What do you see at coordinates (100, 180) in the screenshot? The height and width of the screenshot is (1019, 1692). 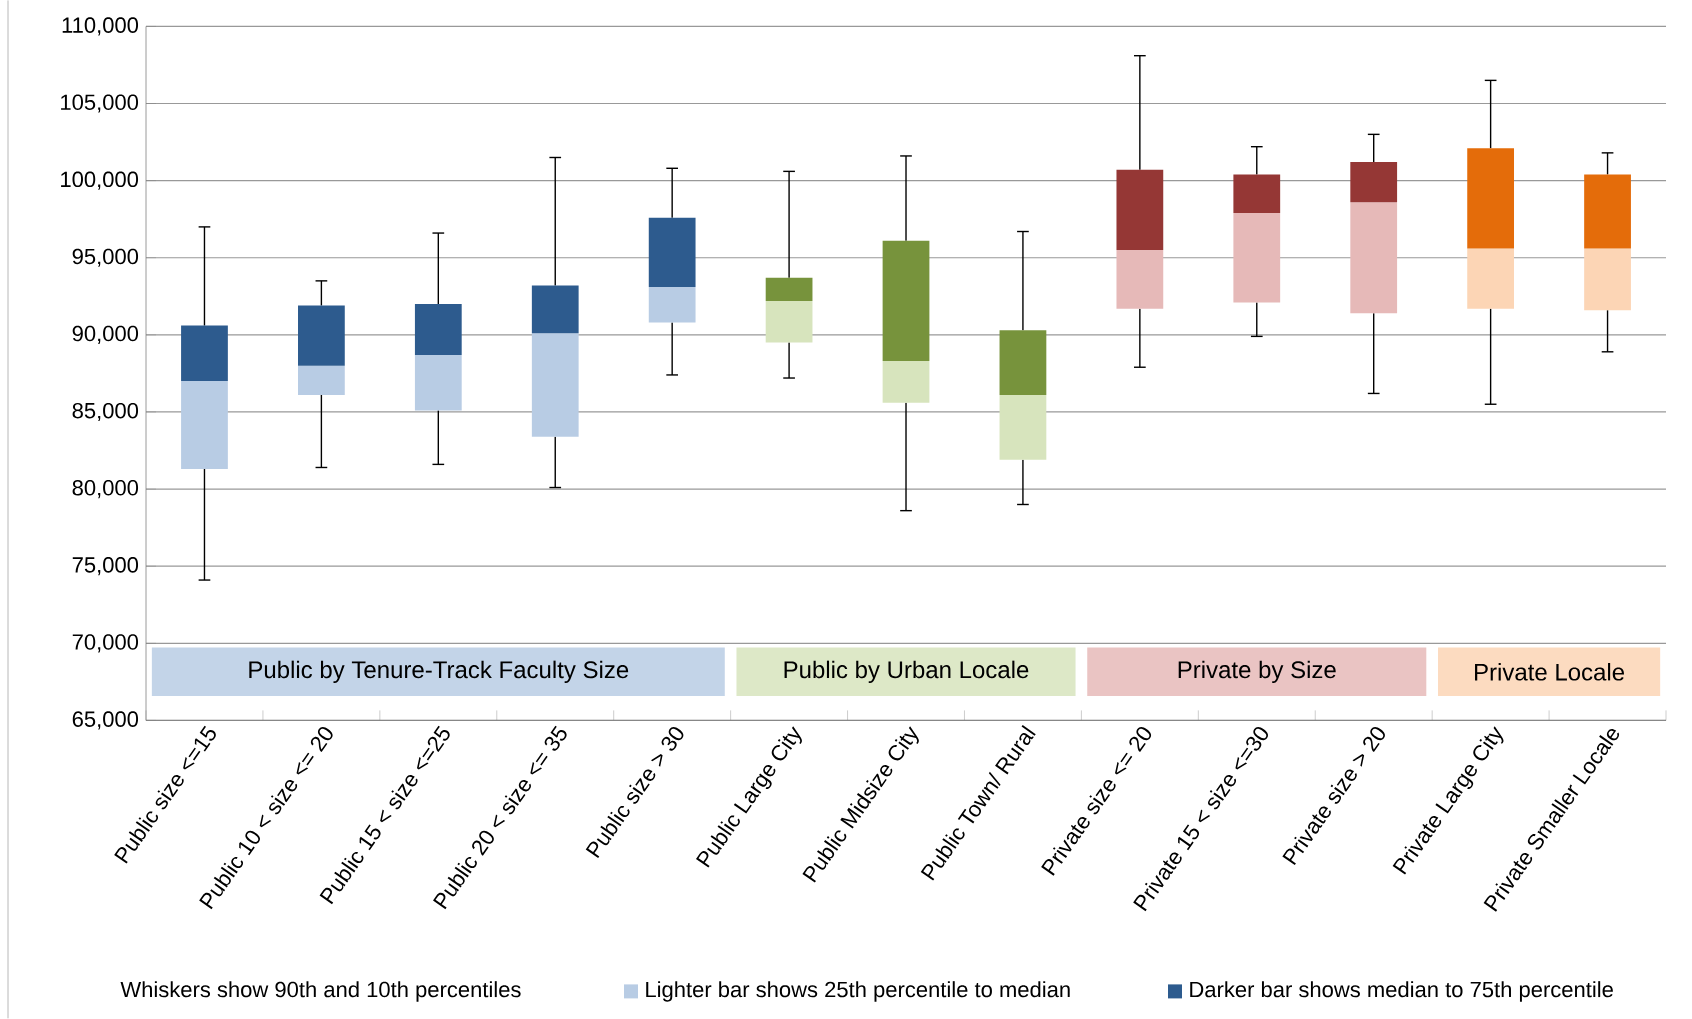 I see `y-tick-label: 100,000` at bounding box center [100, 180].